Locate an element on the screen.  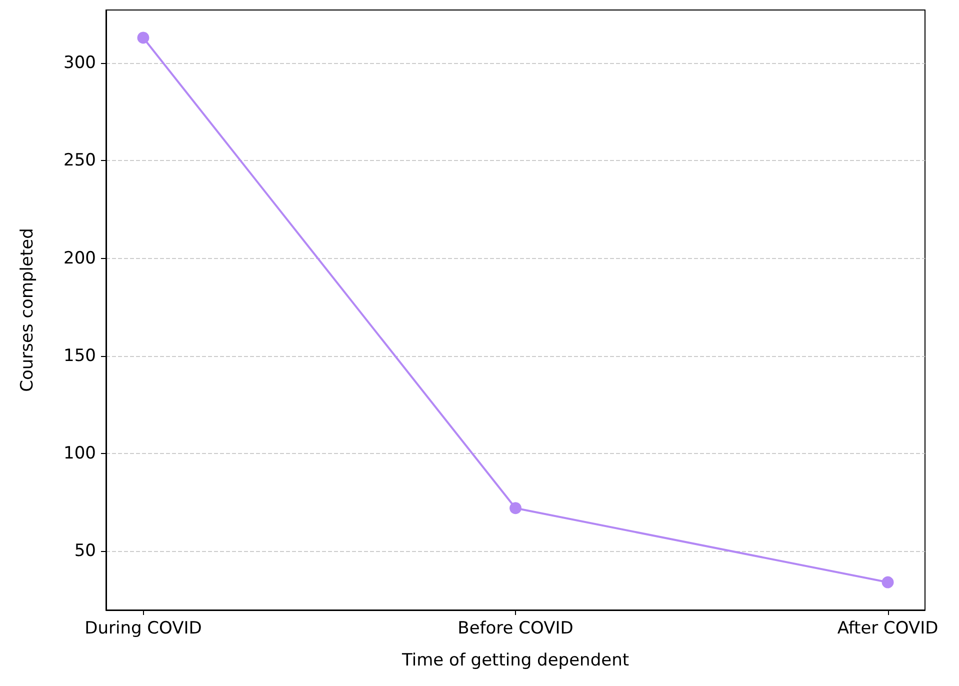
x-axis-title: Time of getting dependent is located at coordinates (515, 660).